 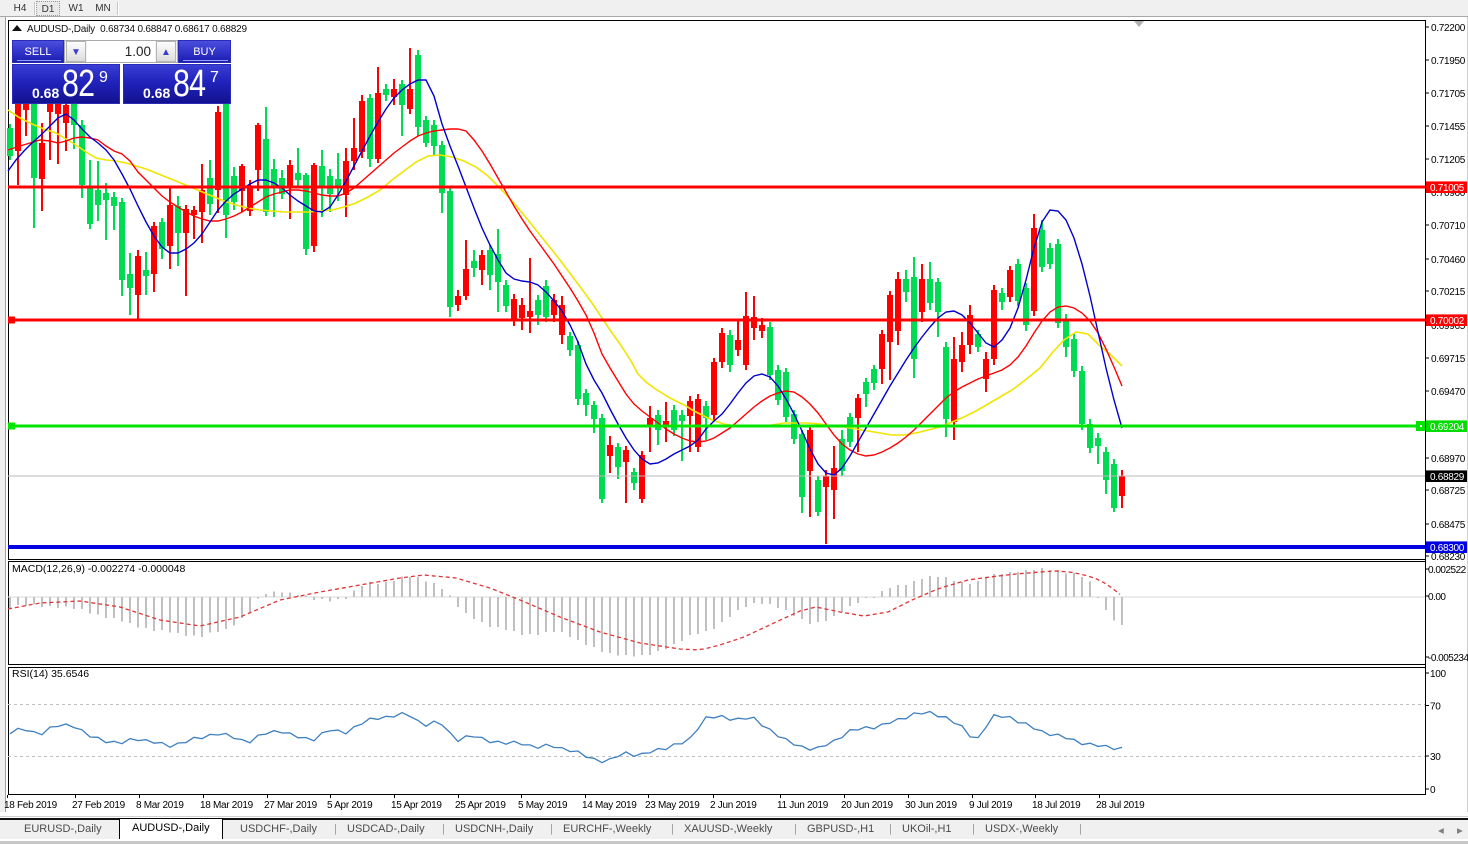 What do you see at coordinates (1056, 805) in the screenshot?
I see `svg-text: 18 Jul 2019` at bounding box center [1056, 805].